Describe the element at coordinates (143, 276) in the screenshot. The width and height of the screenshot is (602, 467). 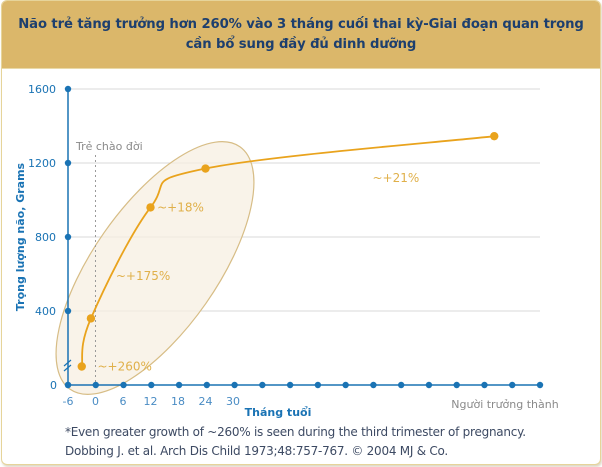
I see `annotation-label: ~+175%` at that location.